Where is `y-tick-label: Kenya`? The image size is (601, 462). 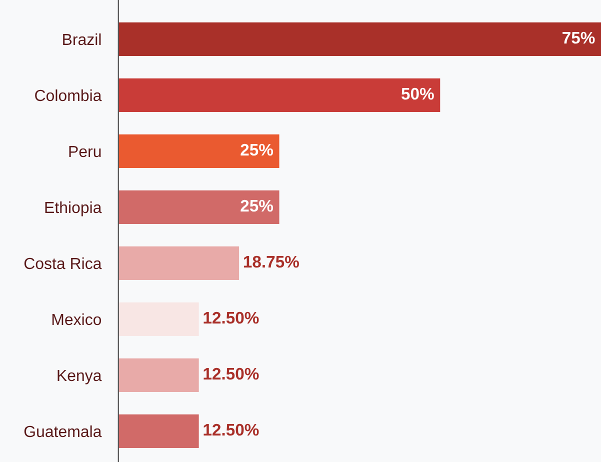
y-tick-label: Kenya is located at coordinates (80, 377).